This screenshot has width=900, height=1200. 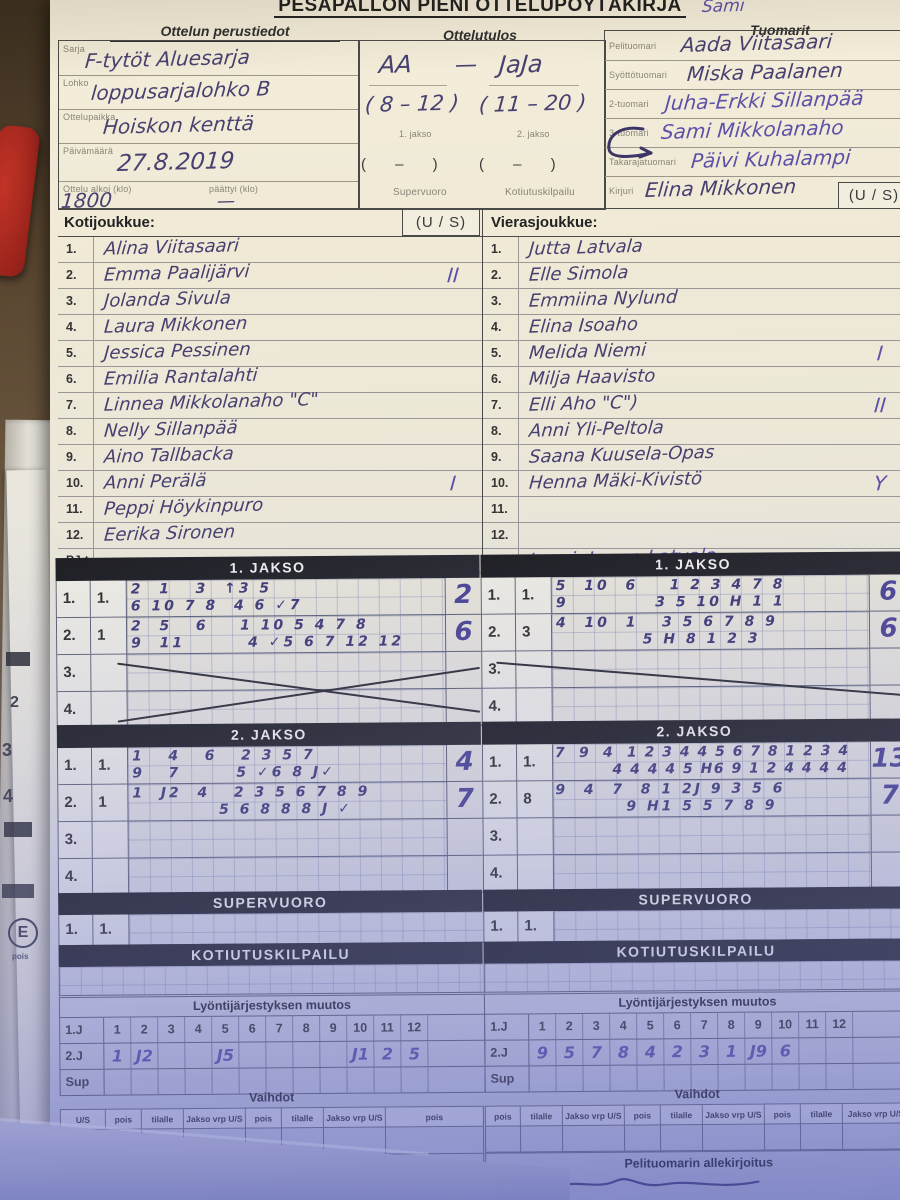 I want to click on scrap-circled-letter: E, so click(x=23, y=933).